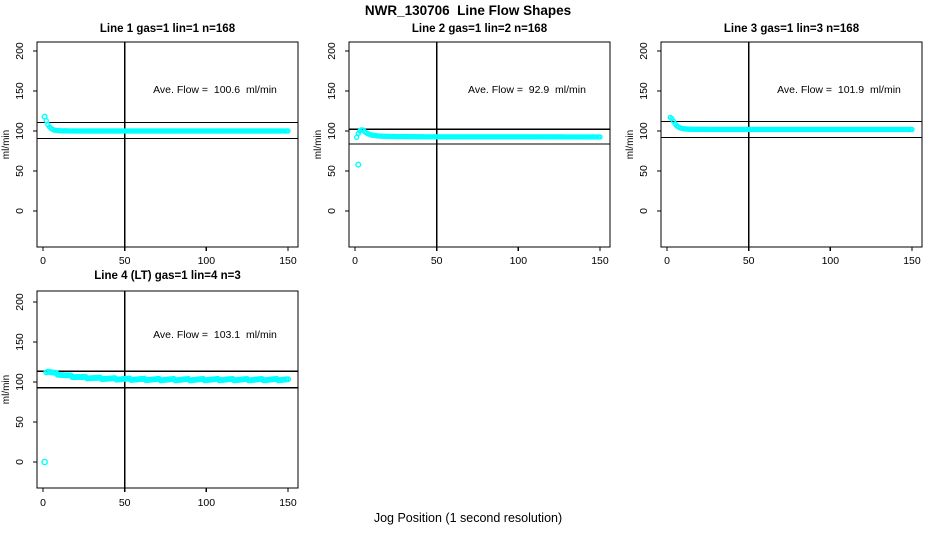 The width and height of the screenshot is (936, 540). What do you see at coordinates (468, 10) in the screenshot?
I see `figure-title: NWR_130706 Line Flow Shapes` at bounding box center [468, 10].